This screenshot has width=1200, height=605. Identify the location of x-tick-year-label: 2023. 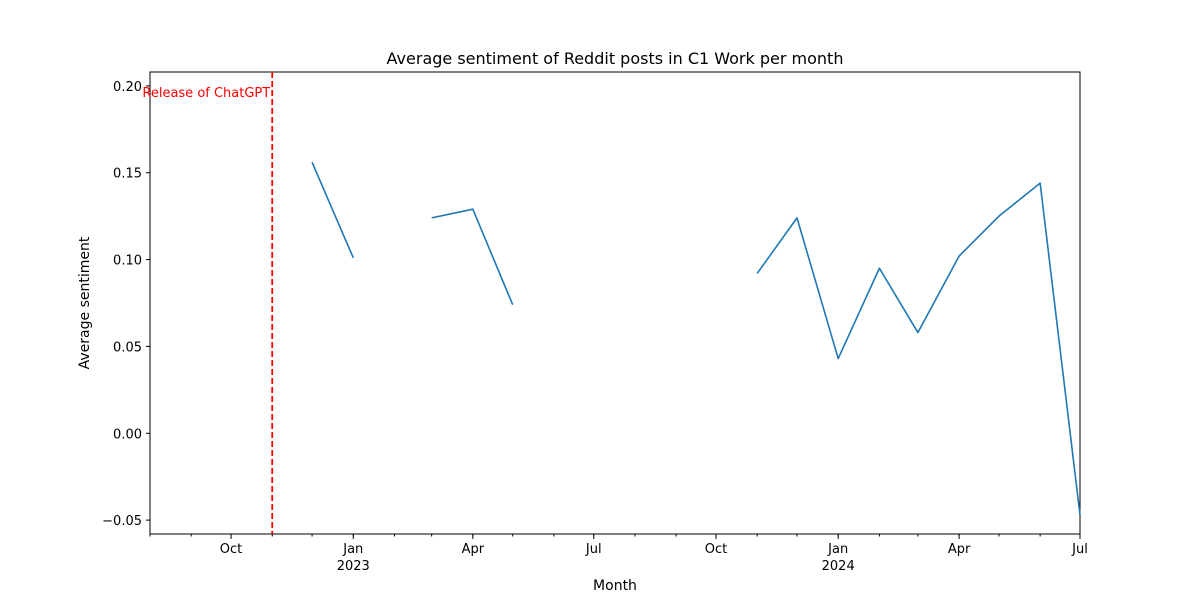
(353, 566).